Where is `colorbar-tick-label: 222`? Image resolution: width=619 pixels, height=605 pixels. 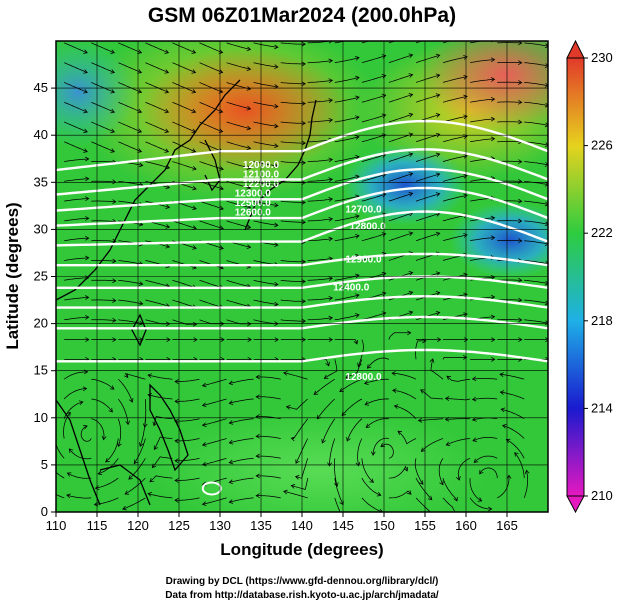 colorbar-tick-label: 222 is located at coordinates (602, 232).